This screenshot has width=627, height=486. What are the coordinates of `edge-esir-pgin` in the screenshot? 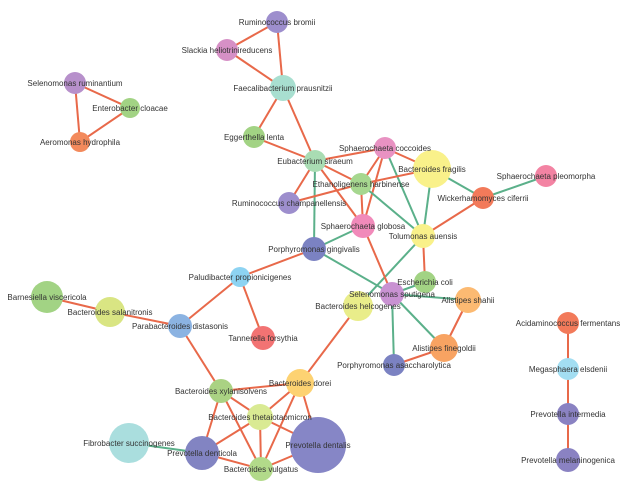 It's located at (314, 205).